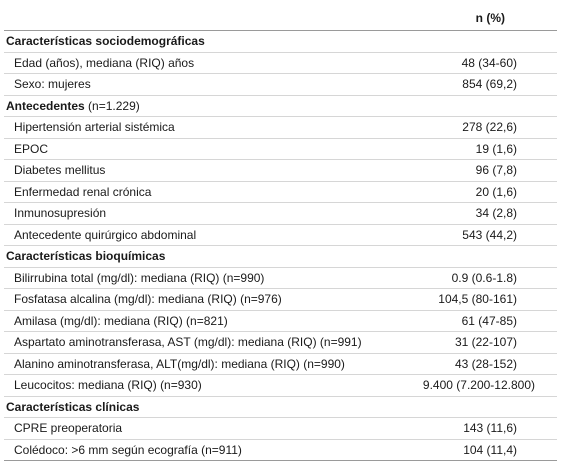 This screenshot has height=465, width=563. Describe the element at coordinates (280, 171) in the screenshot. I see `table-row: Diabetes mellitus 96 (7,8)` at that location.